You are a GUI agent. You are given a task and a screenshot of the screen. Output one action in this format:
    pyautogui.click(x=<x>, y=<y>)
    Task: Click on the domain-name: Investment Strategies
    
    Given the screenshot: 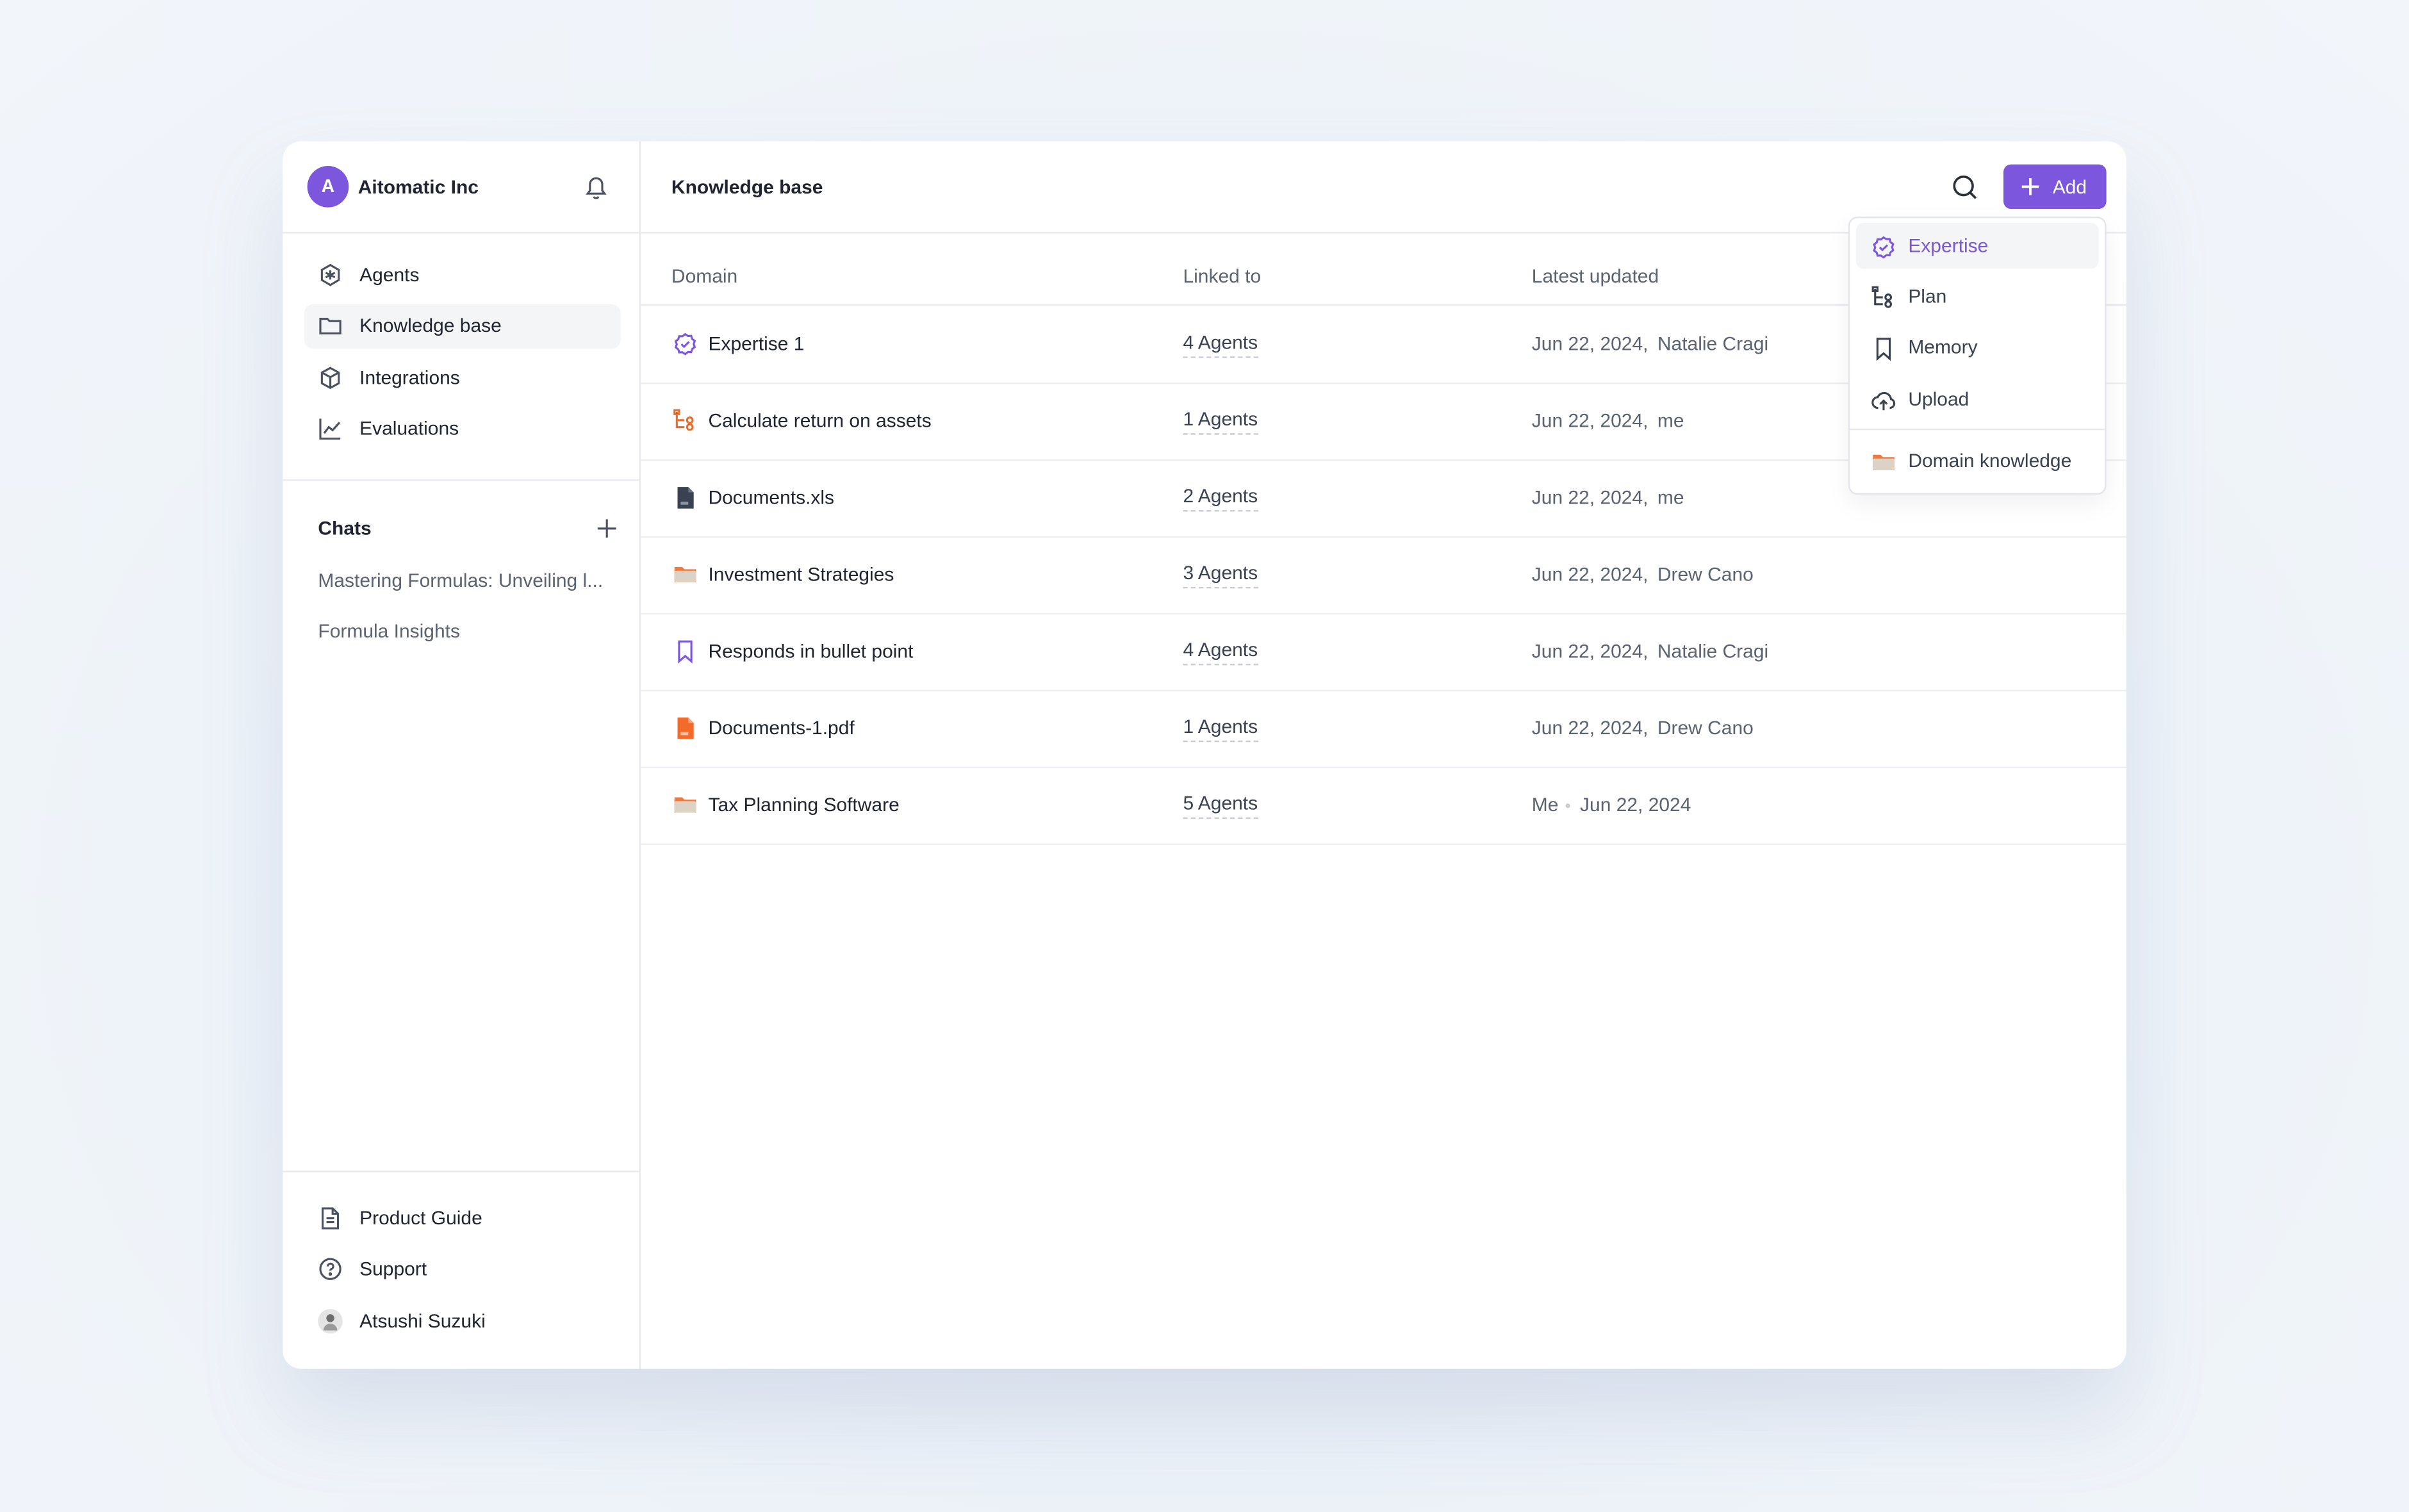 What is the action you would take?
    pyautogui.click(x=801, y=575)
    